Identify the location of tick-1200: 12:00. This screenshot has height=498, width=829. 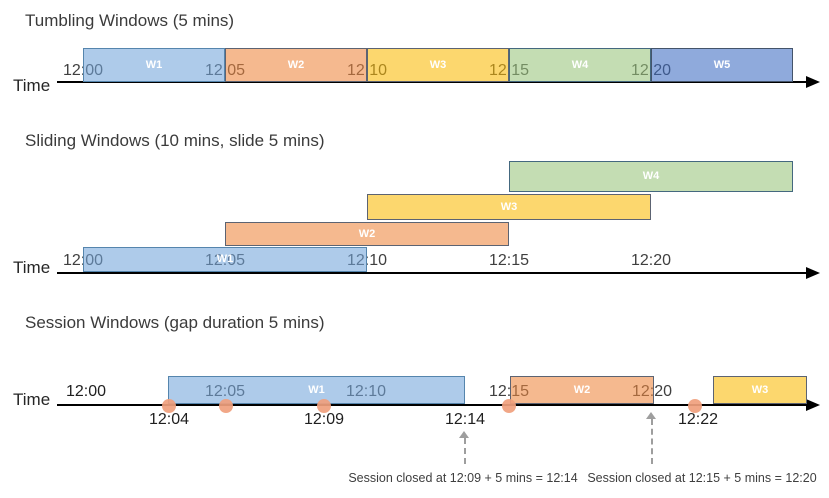
(86, 391).